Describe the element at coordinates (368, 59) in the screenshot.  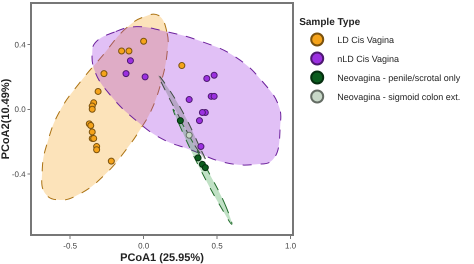
I see `legend-label: nLD Cis Vagina` at that location.